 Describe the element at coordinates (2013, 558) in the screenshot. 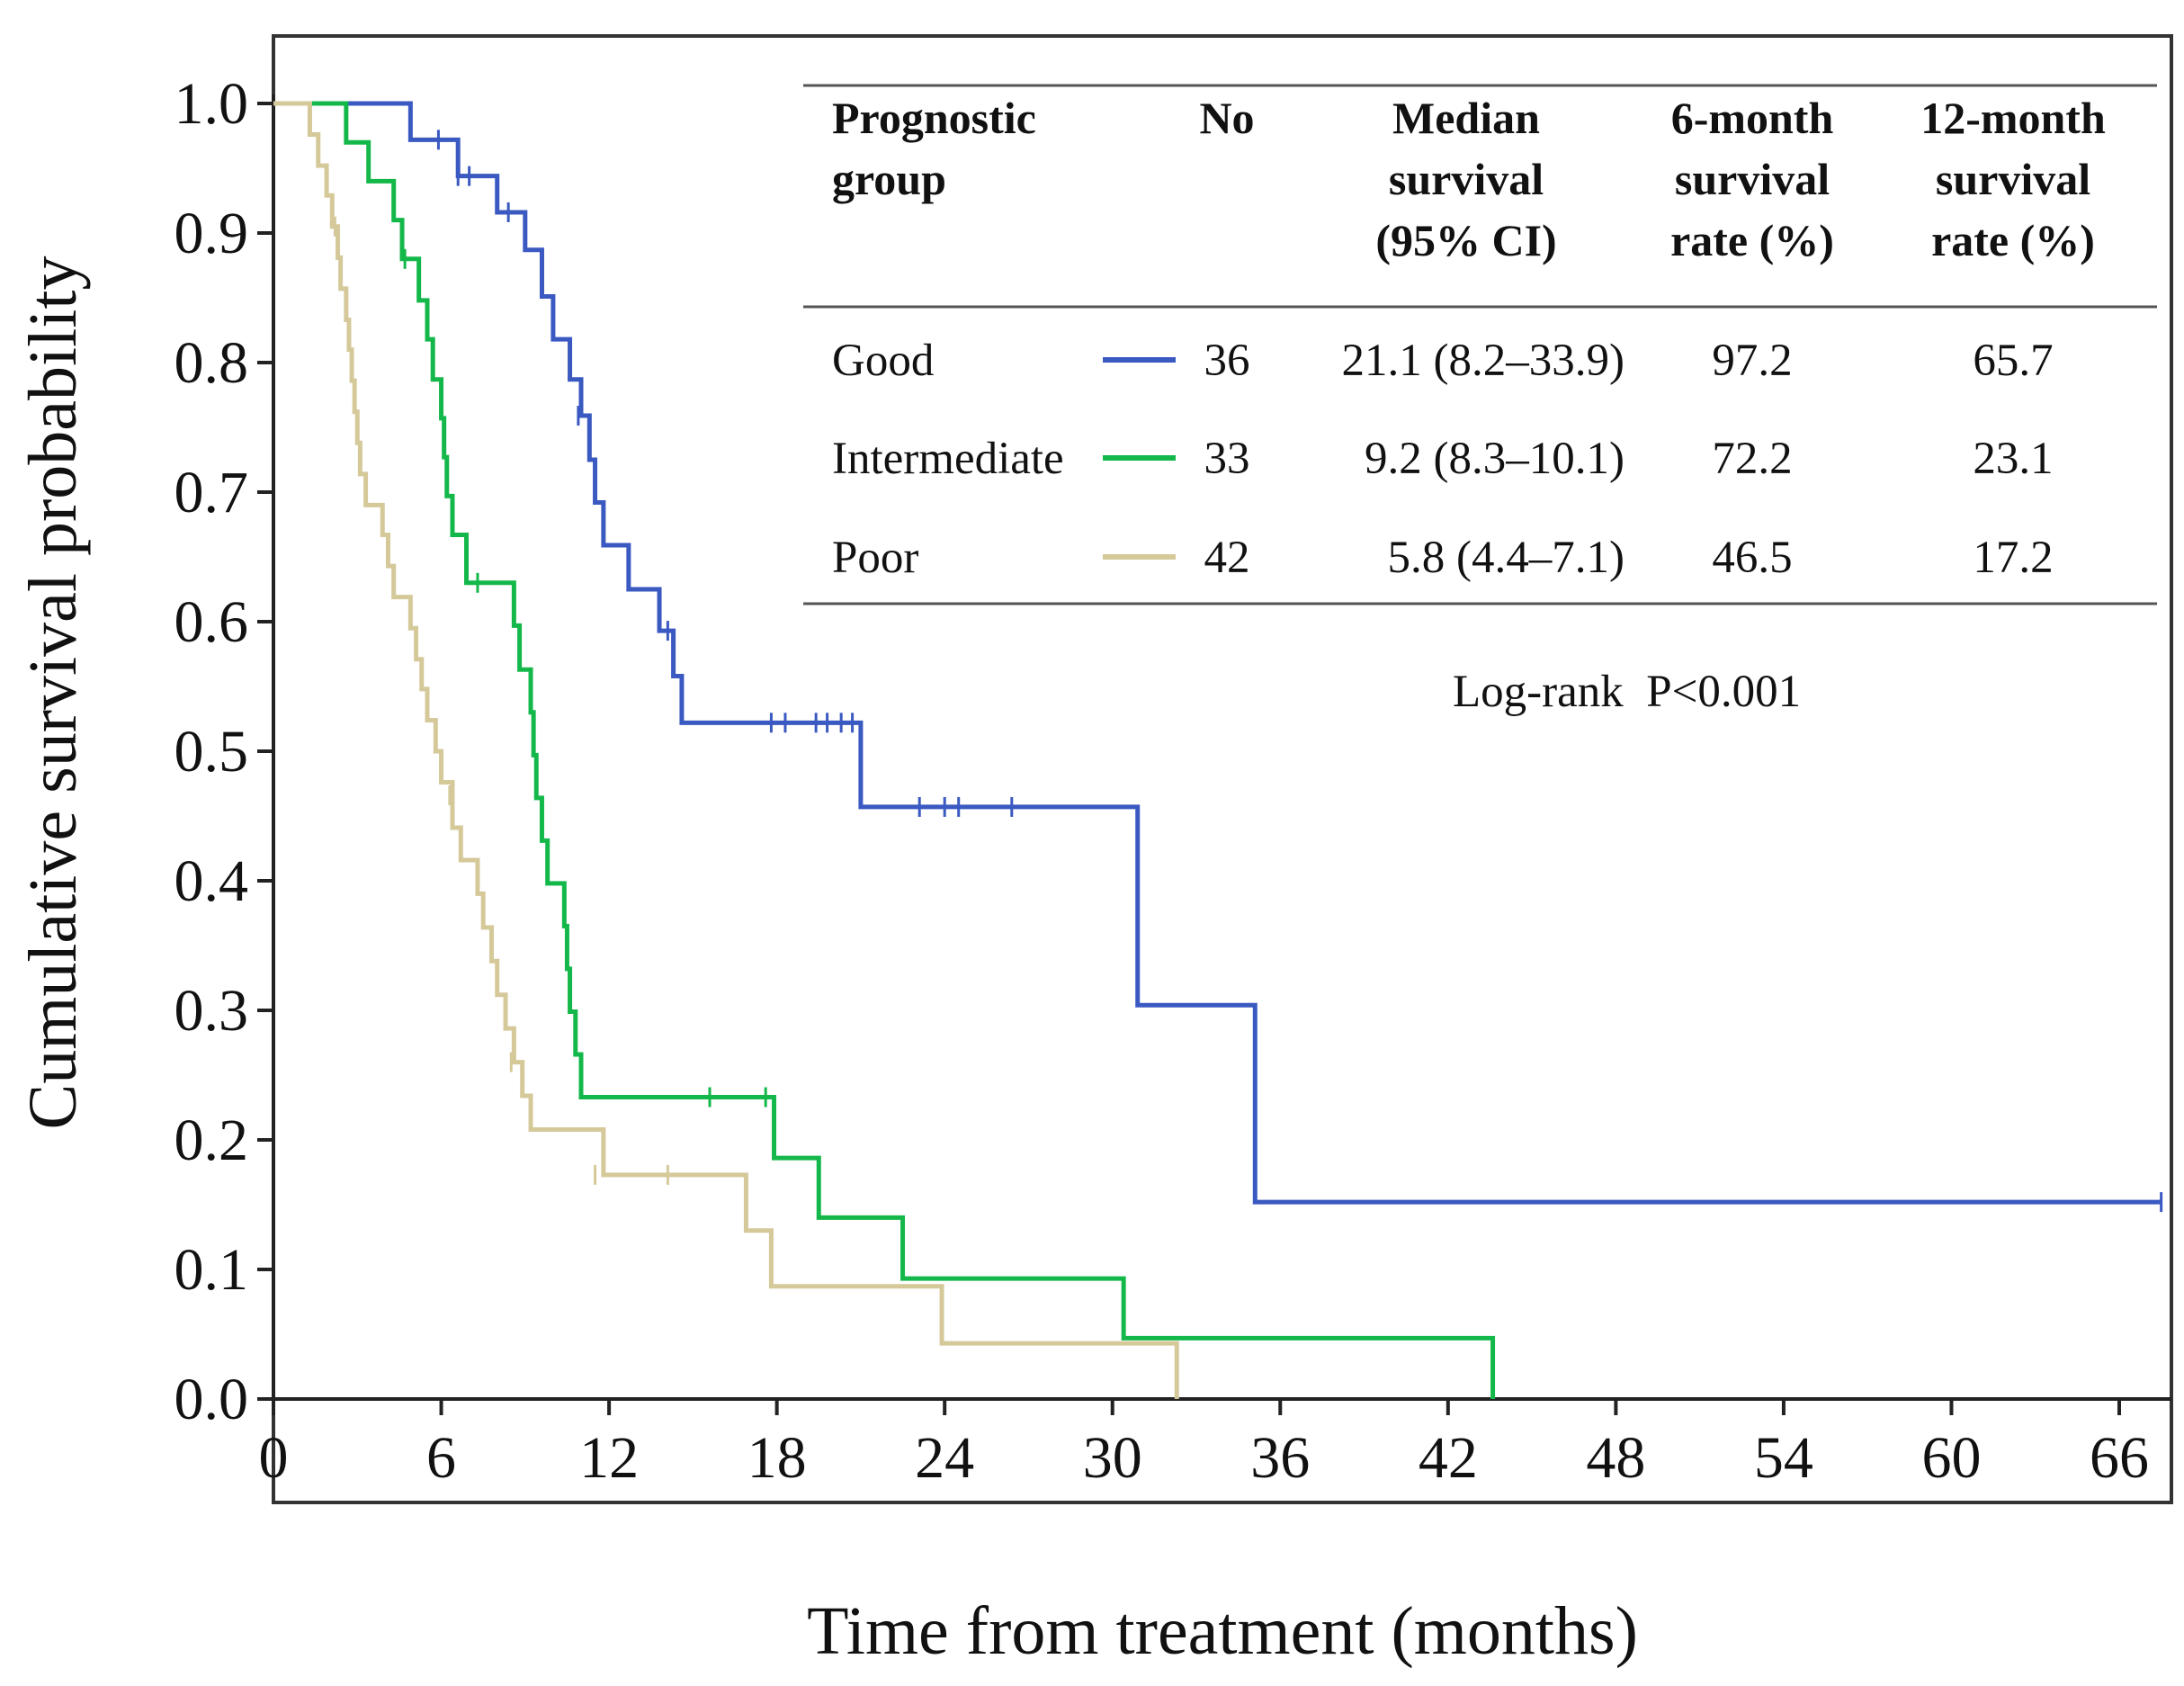

I see `table-twelve-month-poor: 17.2` at that location.